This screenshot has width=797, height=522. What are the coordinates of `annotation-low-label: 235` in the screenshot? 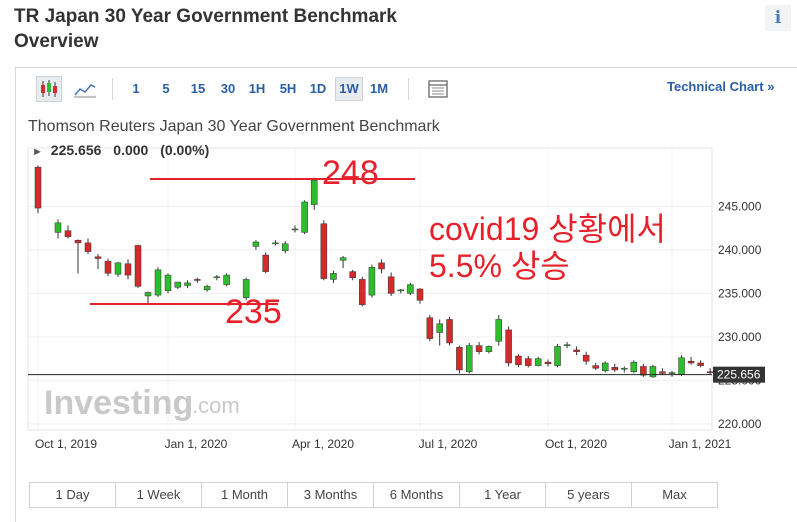 It's located at (253, 312).